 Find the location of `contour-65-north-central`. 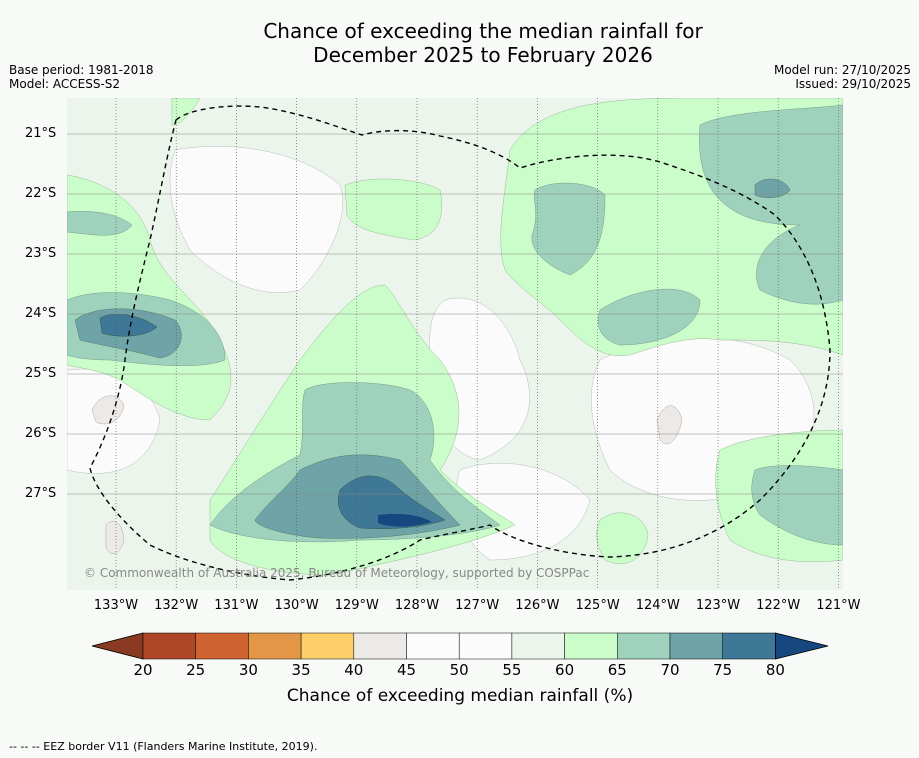

contour-65-north-central is located at coordinates (568, 229).